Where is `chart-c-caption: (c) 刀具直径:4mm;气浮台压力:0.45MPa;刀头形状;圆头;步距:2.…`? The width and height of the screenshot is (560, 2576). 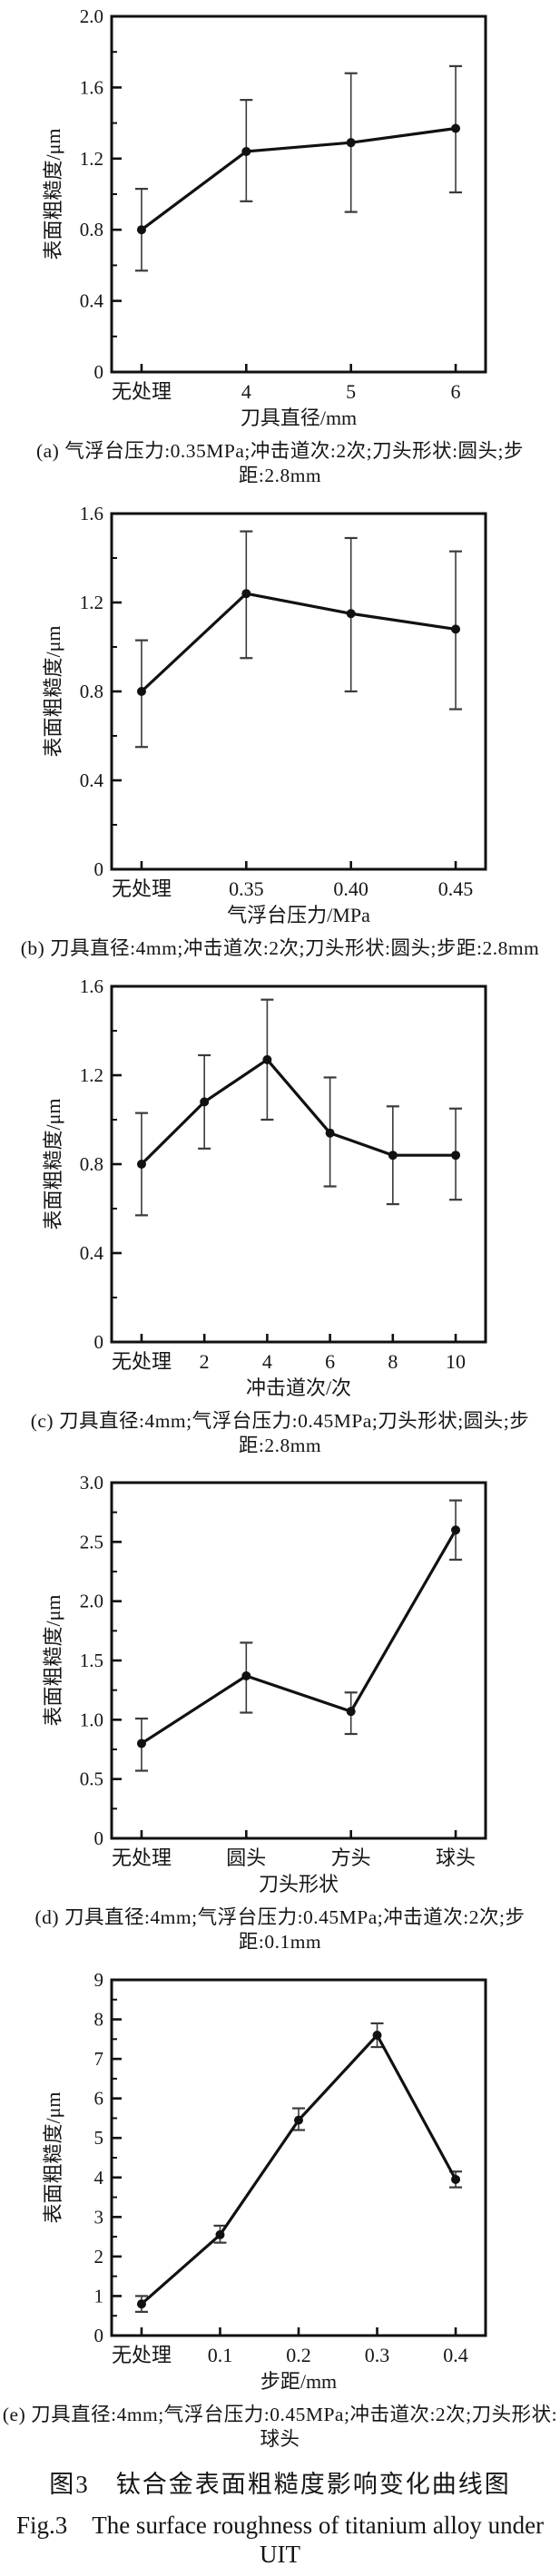 chart-c-caption: (c) 刀具直径:4mm;气浮台压力:0.45MPa;刀头形状;圆头;步距:2.… is located at coordinates (280, 1432).